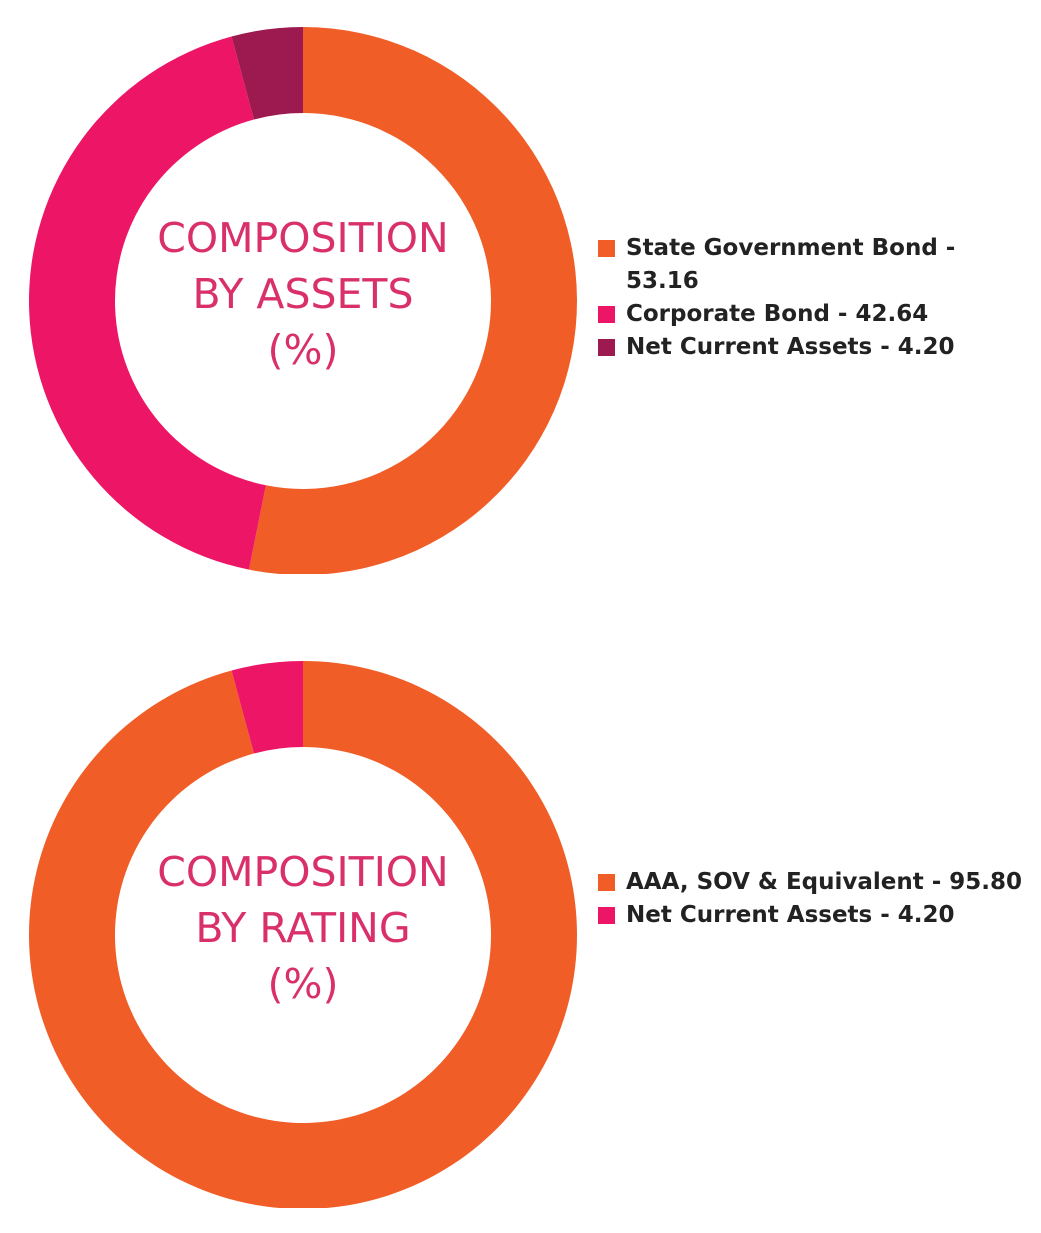 This screenshot has height=1233, width=1041. Describe the element at coordinates (303, 238) in the screenshot. I see `assets-title-line-1: COMPOSITION` at that location.